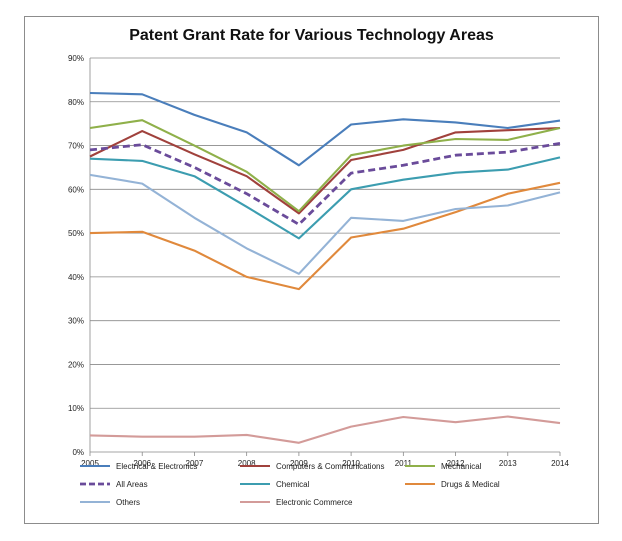 This screenshot has width=622, height=541. I want to click on legend-item: Electrical & Electronics, so click(138, 466).